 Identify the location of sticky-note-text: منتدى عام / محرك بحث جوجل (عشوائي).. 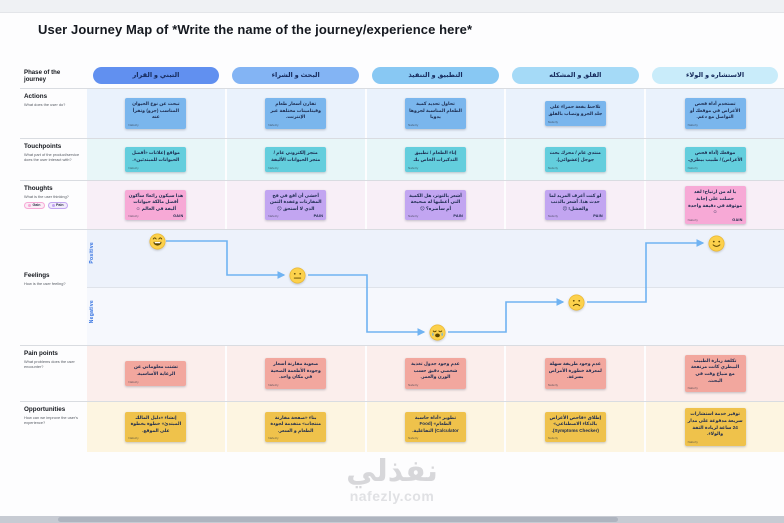
(575, 156).